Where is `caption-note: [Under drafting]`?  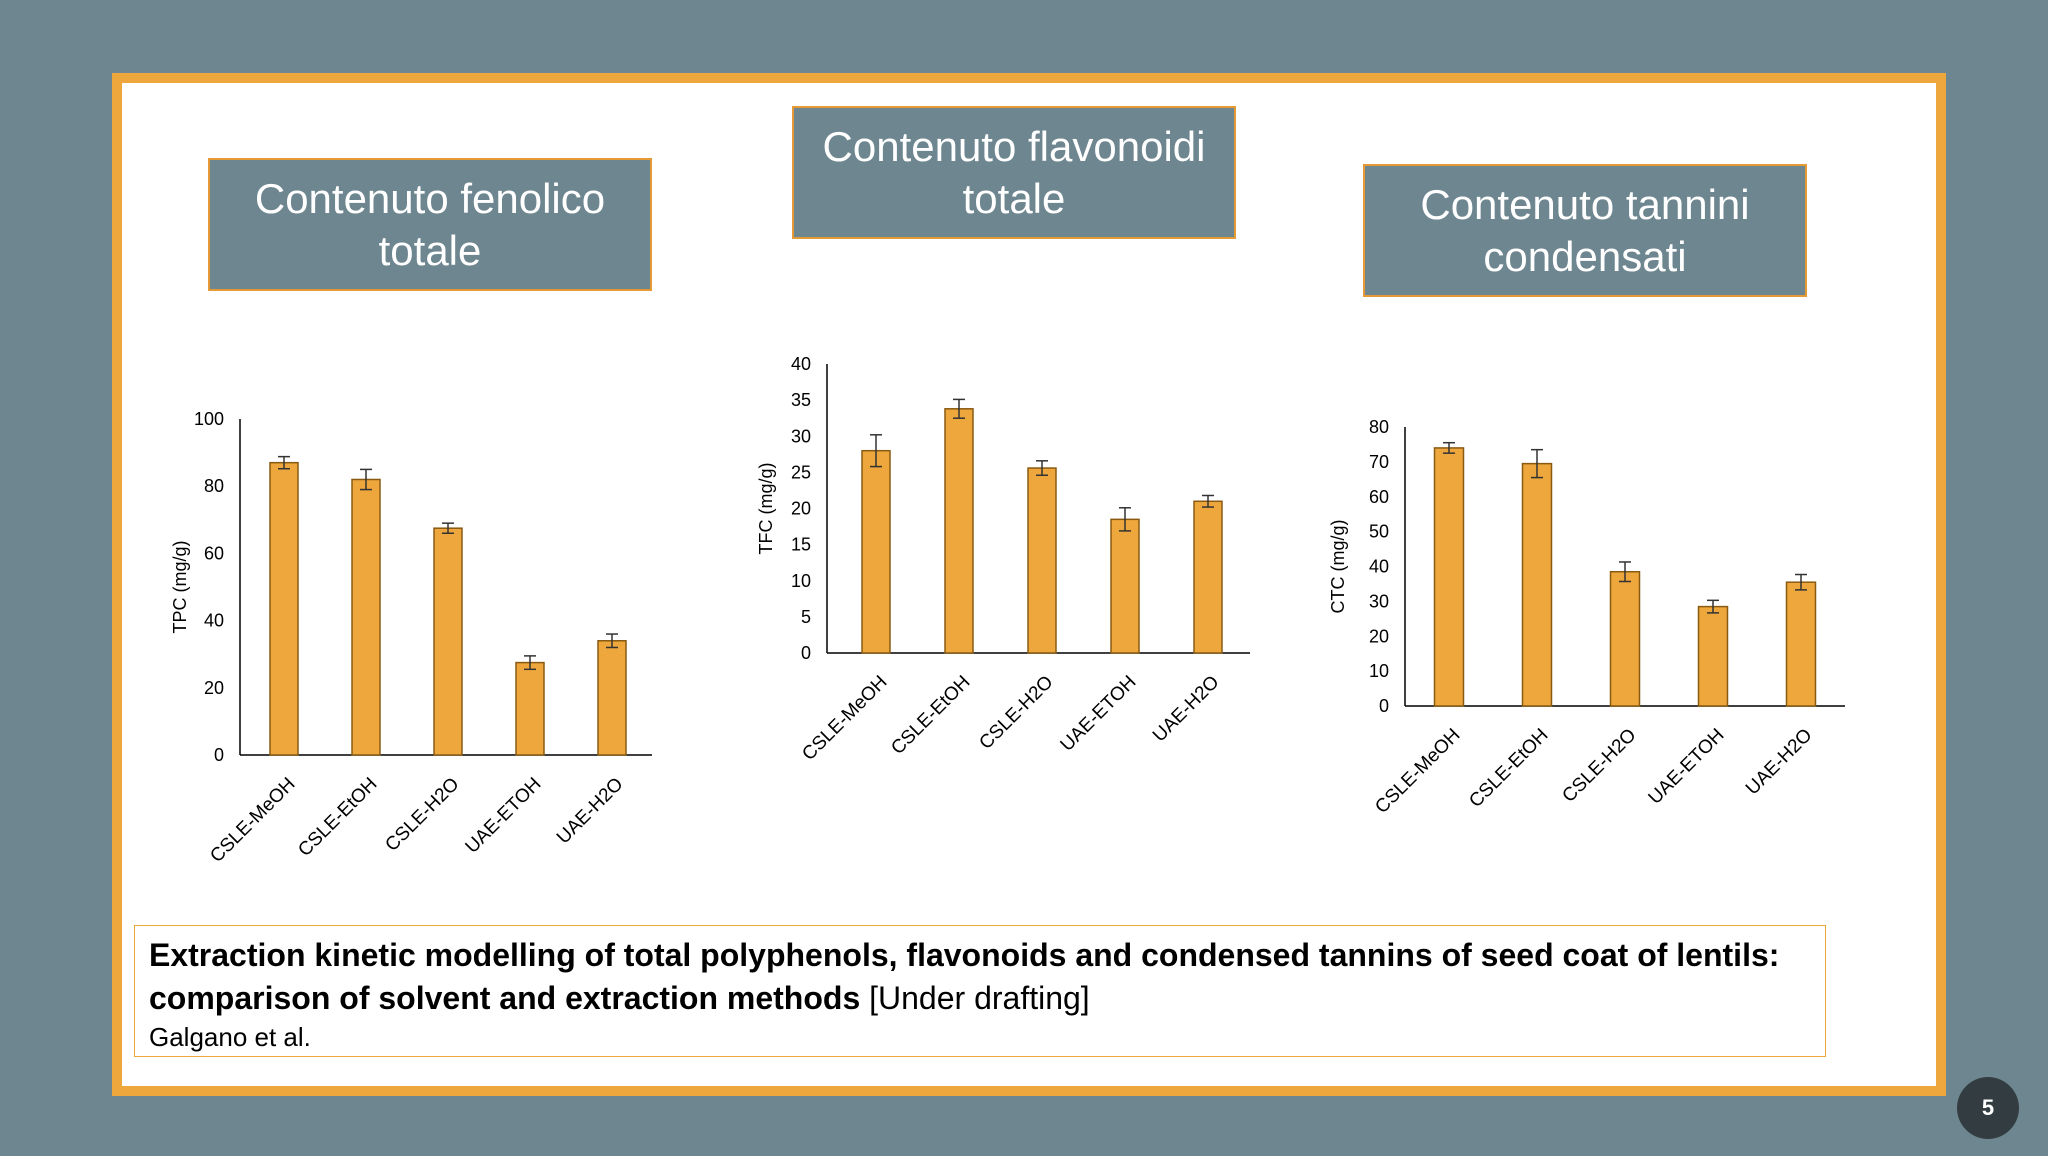 caption-note: [Under drafting] is located at coordinates (979, 998).